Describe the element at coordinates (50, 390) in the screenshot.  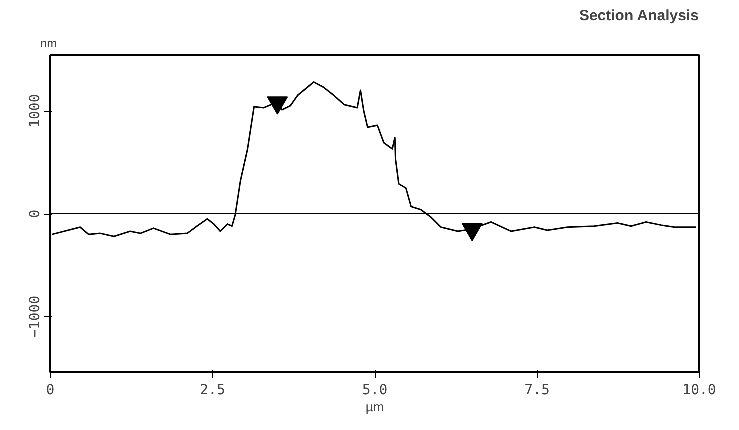
I see `x-tick-label: 0` at that location.